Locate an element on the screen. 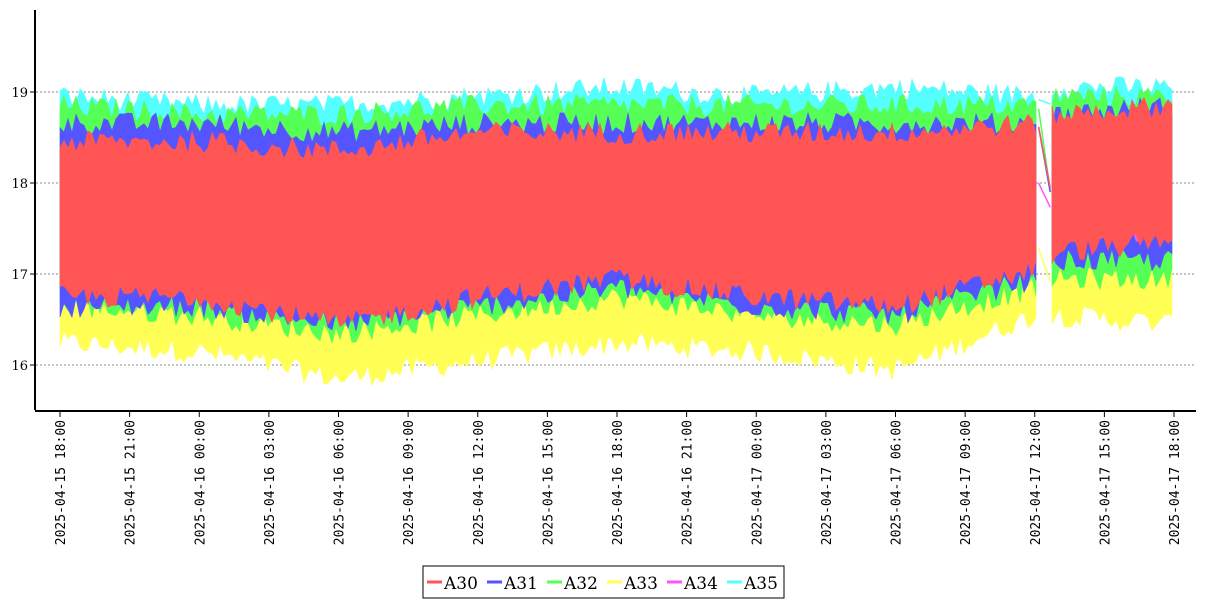 The image size is (1207, 600). x-tick-label-10: 2025-04-17 00:00 is located at coordinates (757, 482).